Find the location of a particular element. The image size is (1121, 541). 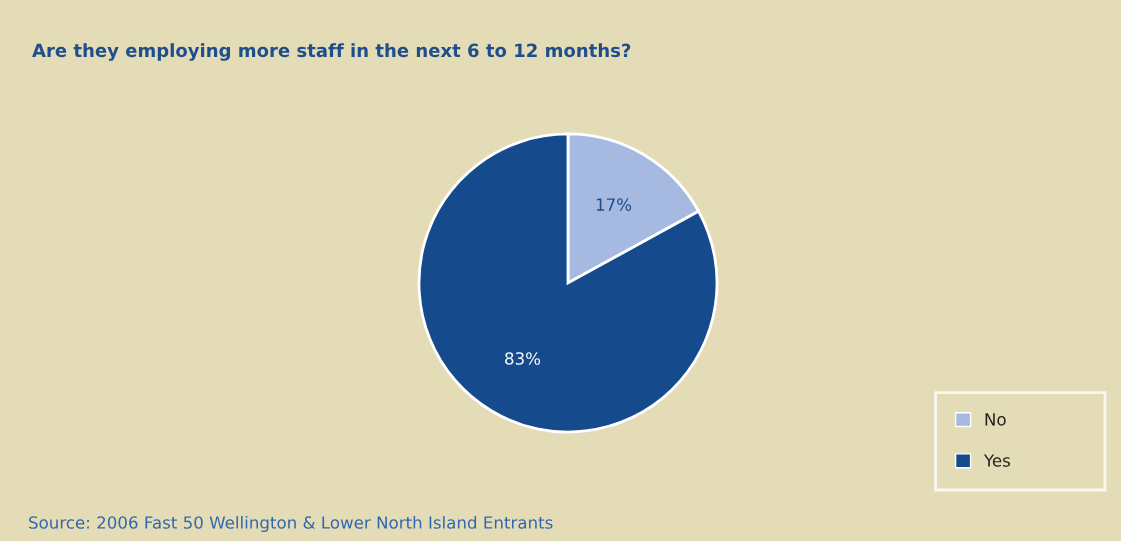

legend-label: No is located at coordinates (995, 419).